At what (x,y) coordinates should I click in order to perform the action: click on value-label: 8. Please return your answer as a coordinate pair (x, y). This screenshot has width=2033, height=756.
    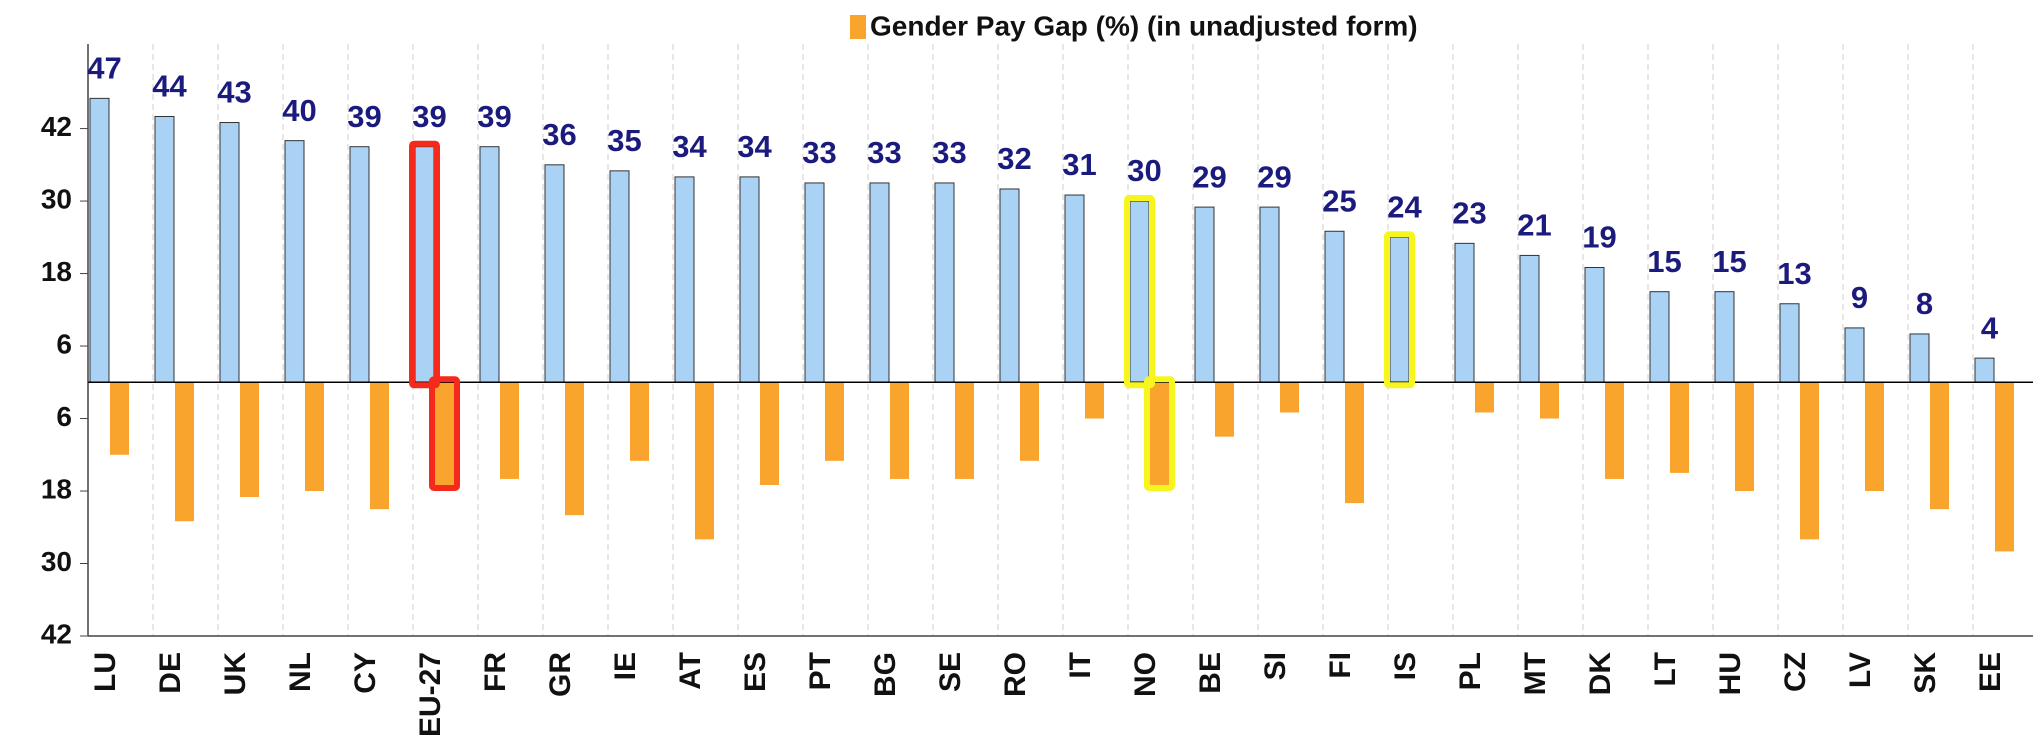
    Looking at the image, I should click on (1924, 303).